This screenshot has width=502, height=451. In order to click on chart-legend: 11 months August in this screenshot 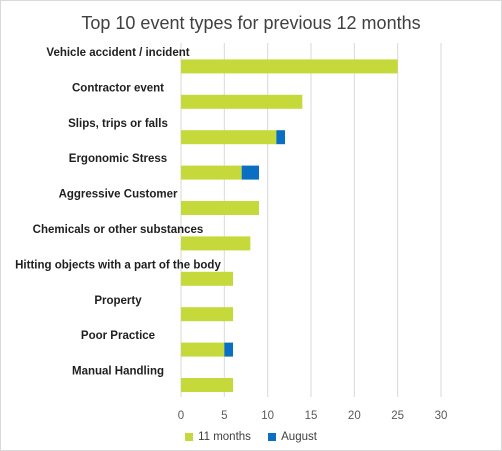, I will do `click(251, 437)`.